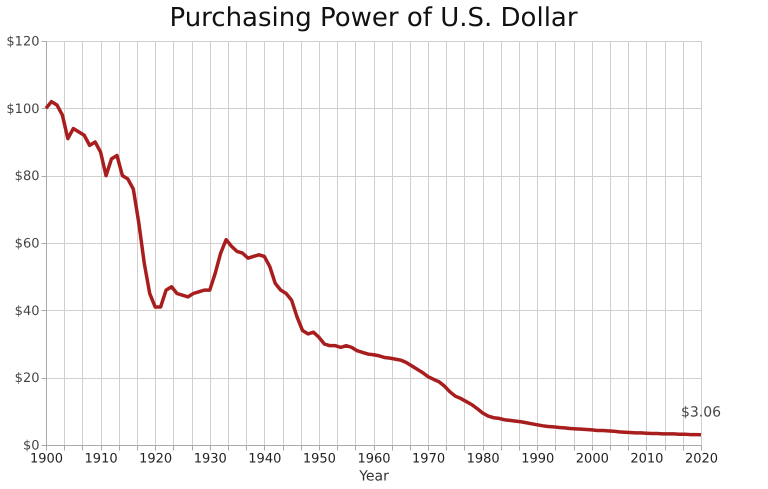 This screenshot has width=768, height=489. I want to click on y-tick-label: $20, so click(27, 378).